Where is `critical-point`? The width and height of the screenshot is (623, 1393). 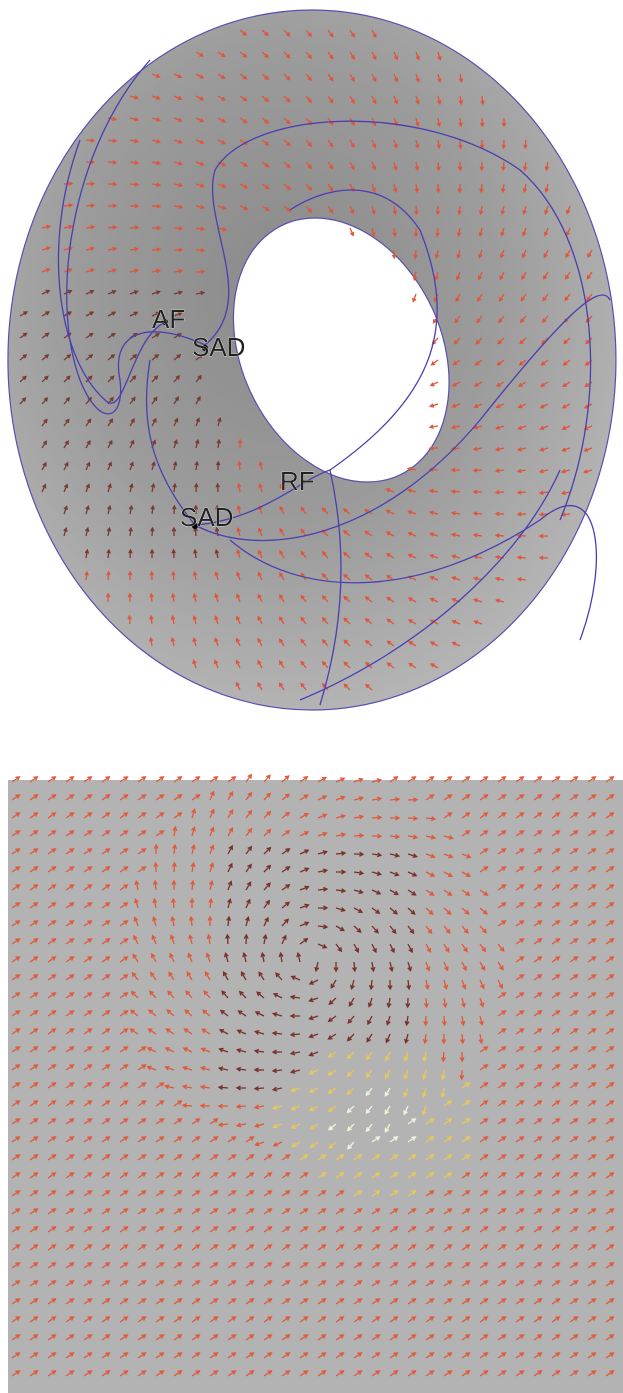 critical-point is located at coordinates (165, 322).